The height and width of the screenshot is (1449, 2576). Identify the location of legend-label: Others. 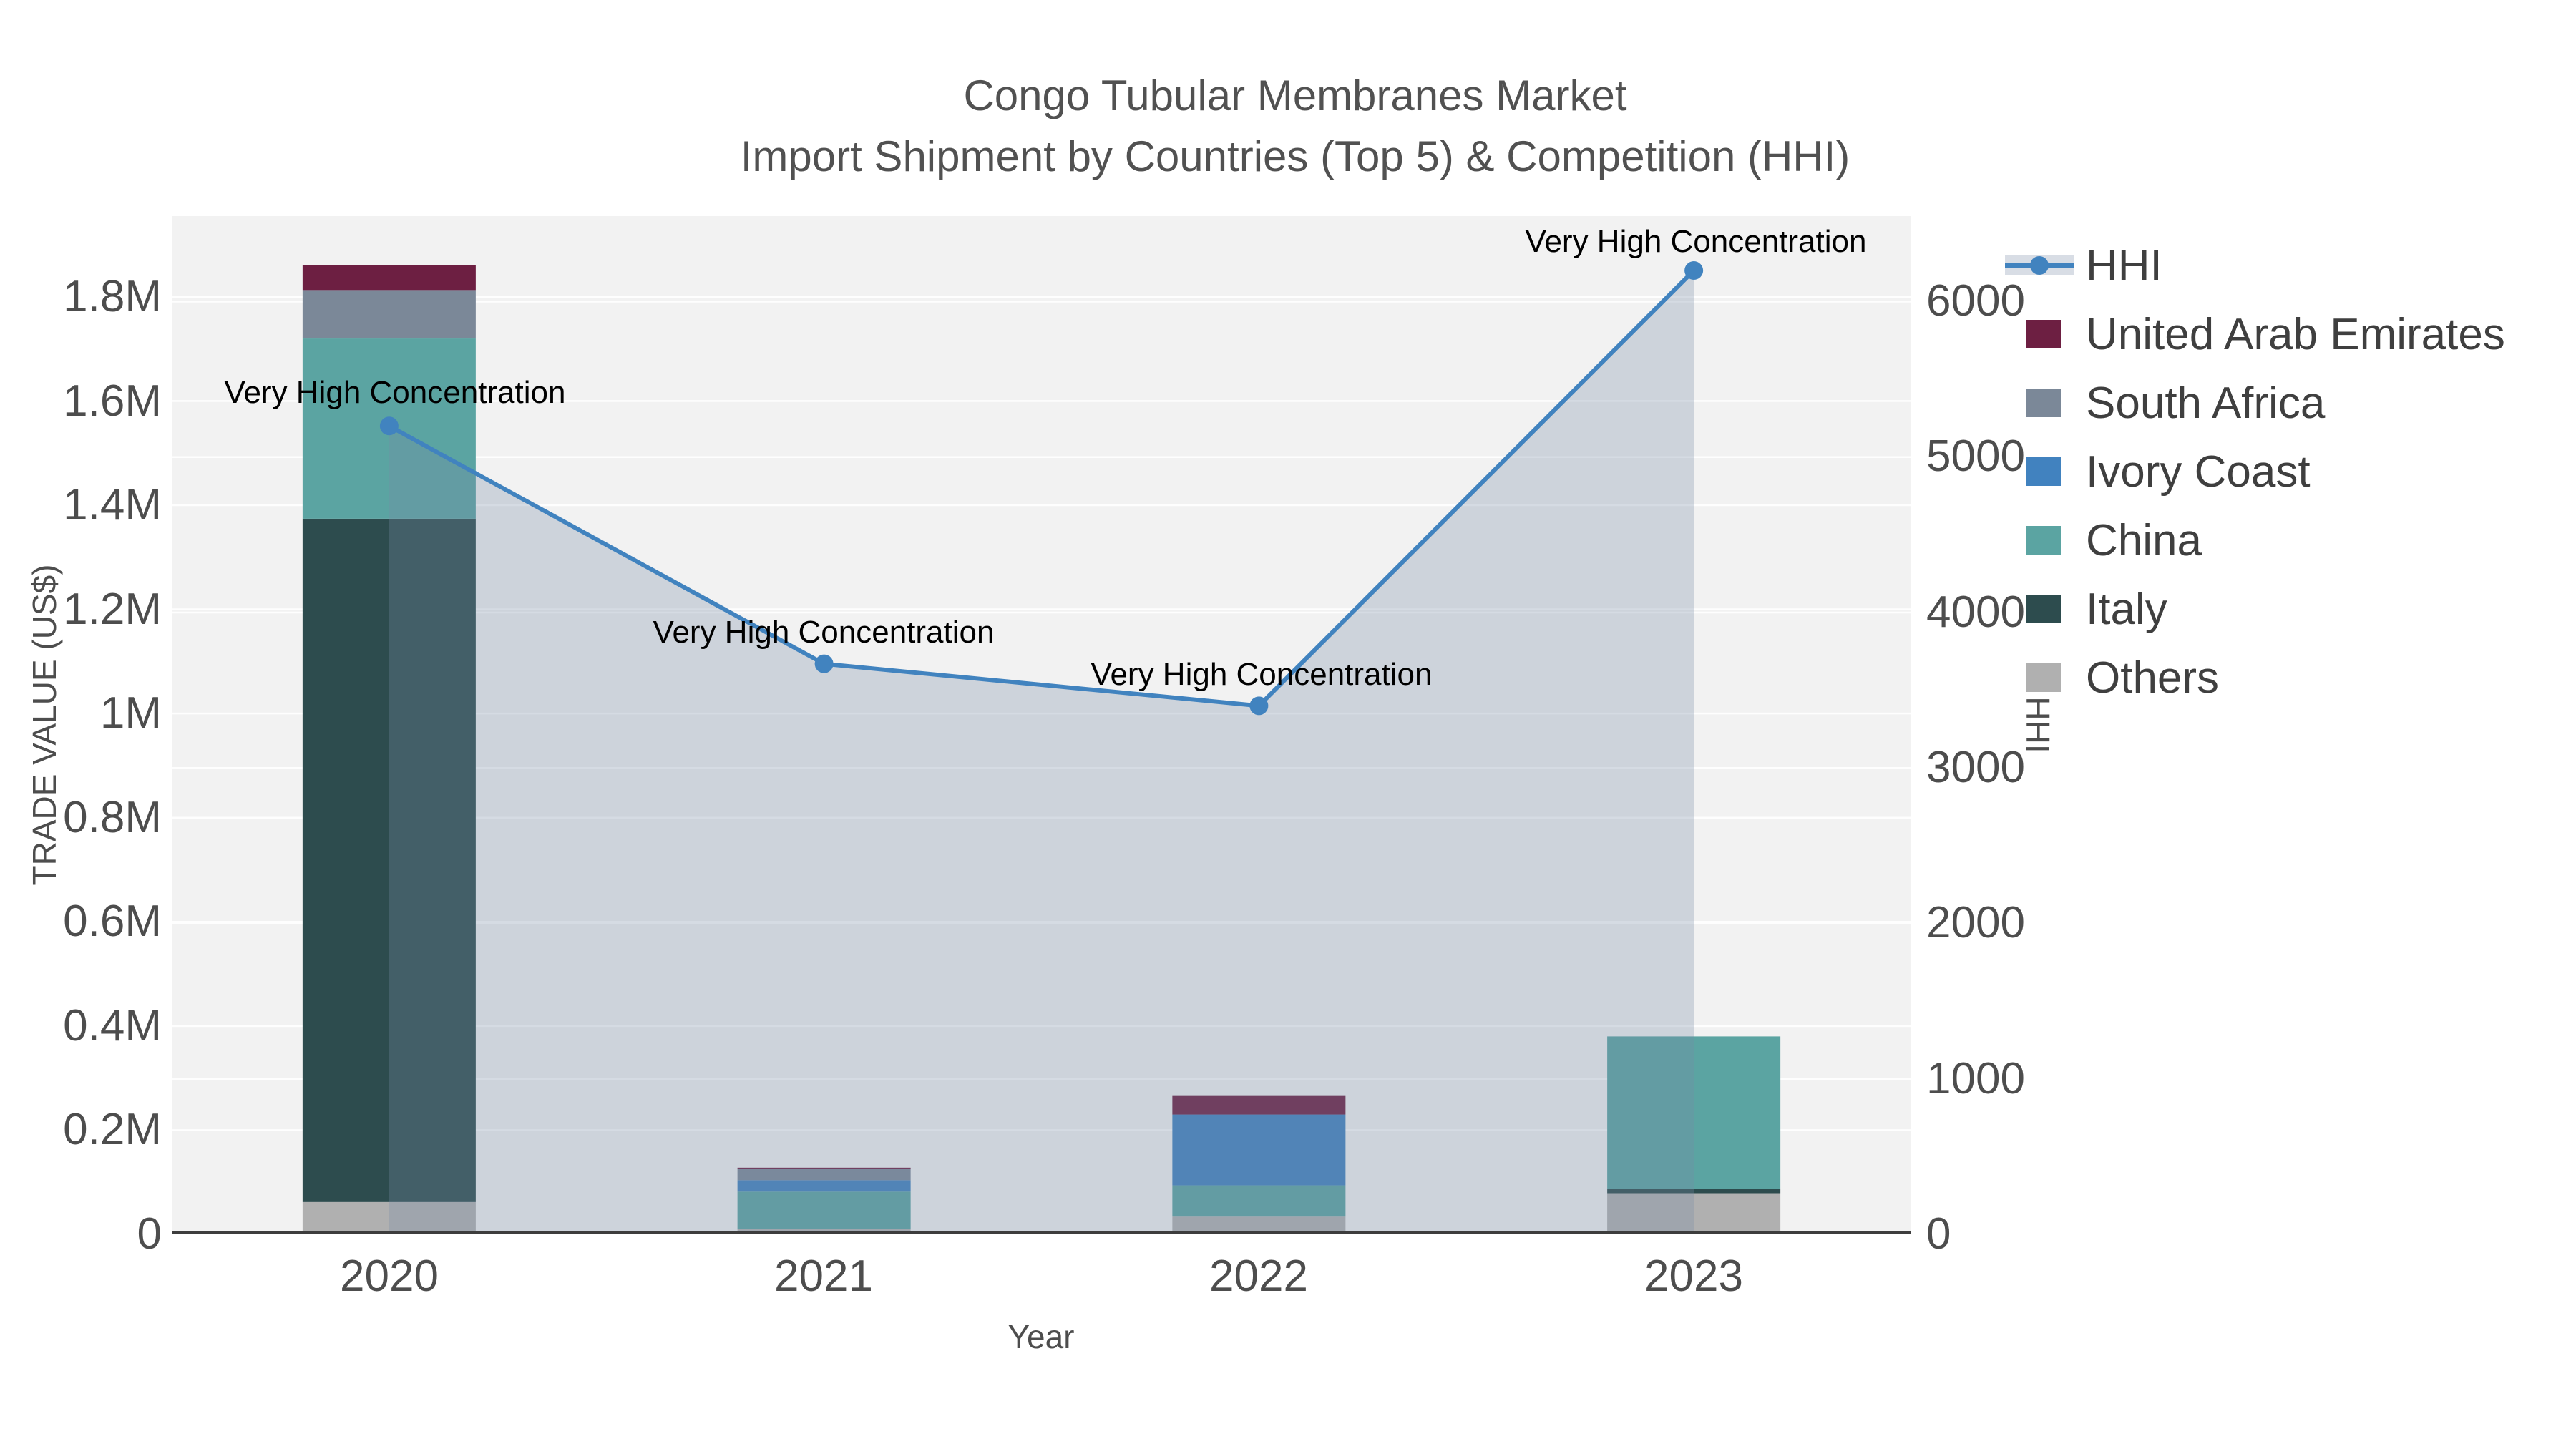
(2153, 678).